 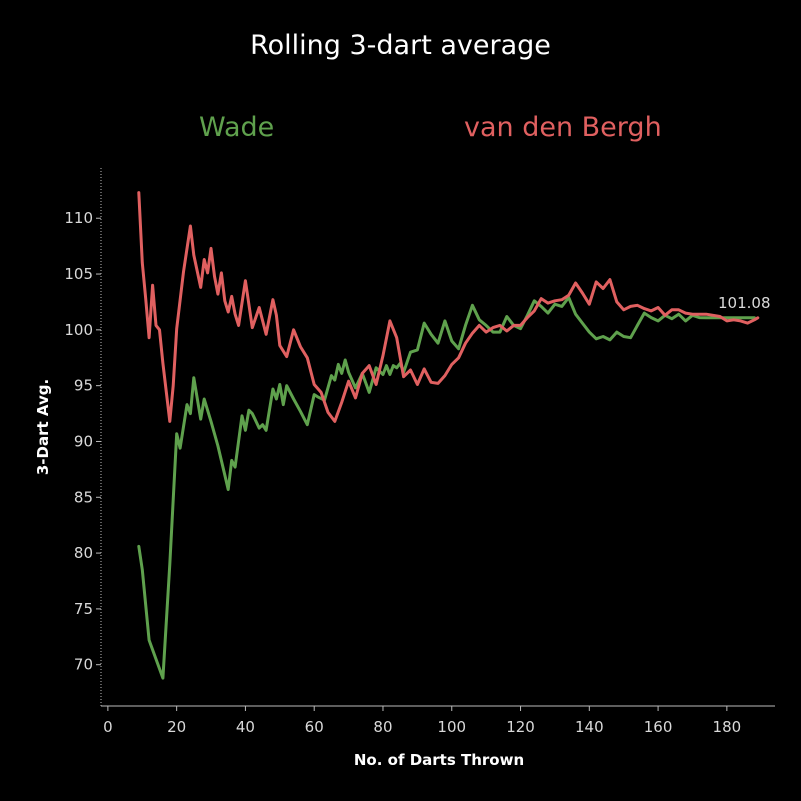 I want to click on x-tick-label: 80, so click(x=382, y=727).